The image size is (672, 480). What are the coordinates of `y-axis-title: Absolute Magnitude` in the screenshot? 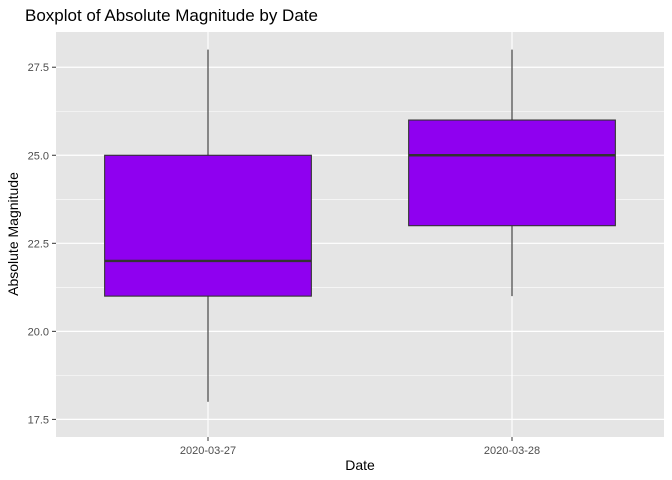 It's located at (13, 234).